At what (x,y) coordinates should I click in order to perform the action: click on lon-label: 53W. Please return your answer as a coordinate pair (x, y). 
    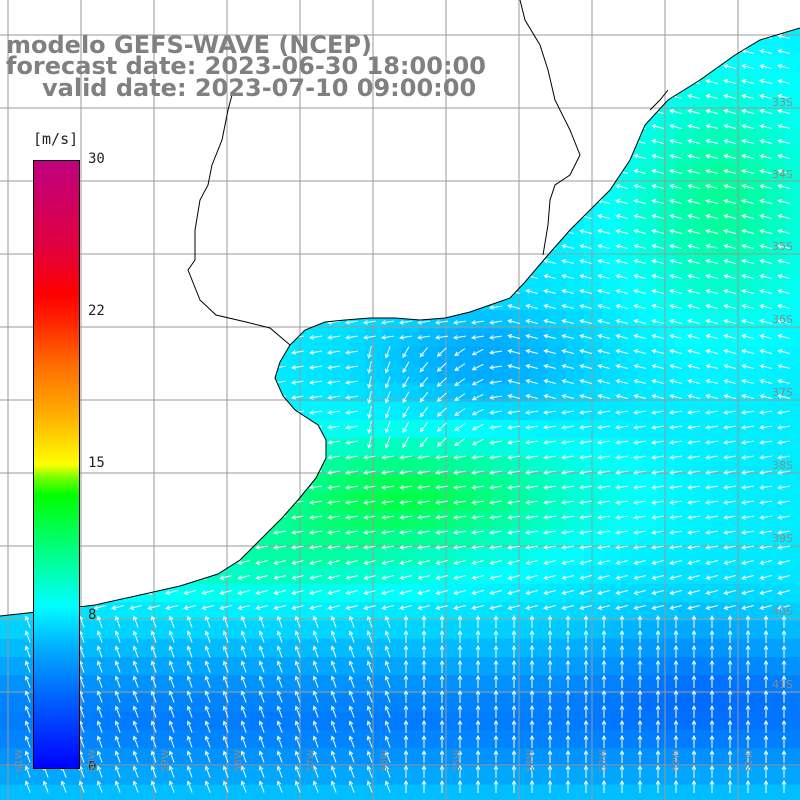
    Looking at the image, I should click on (603, 760).